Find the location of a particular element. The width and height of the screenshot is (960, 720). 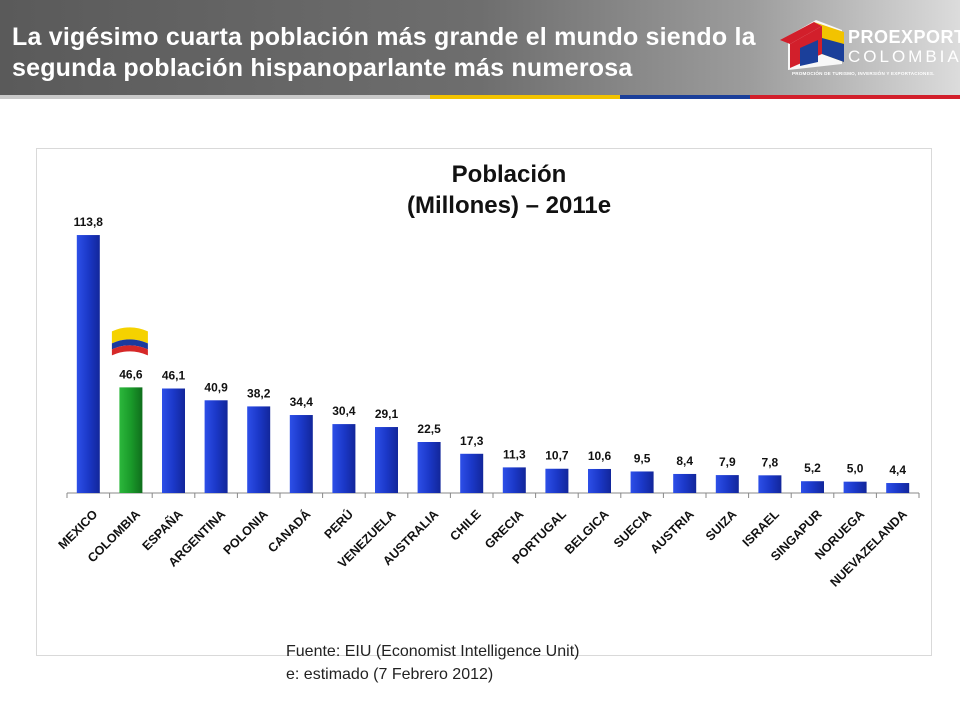

bar-value-label: 9,5 is located at coordinates (642, 458).